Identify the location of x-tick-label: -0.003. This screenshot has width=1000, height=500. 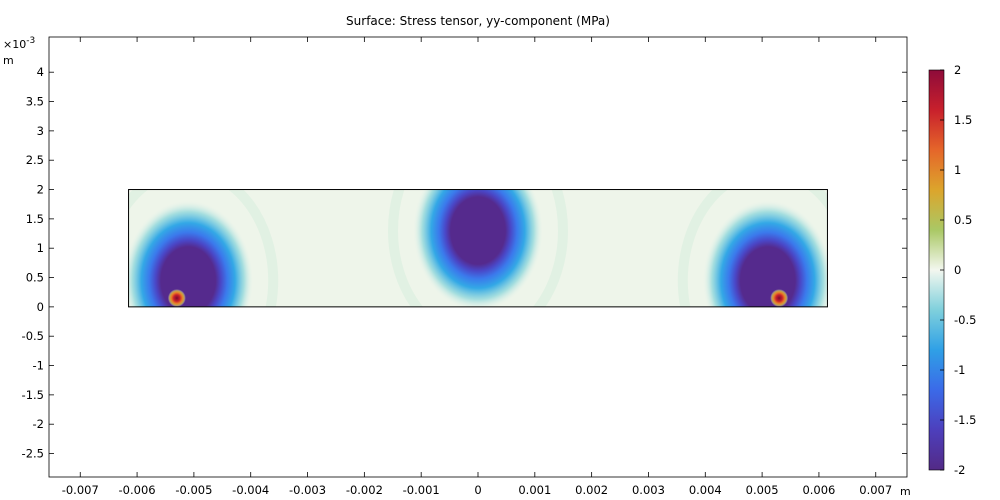
(307, 490).